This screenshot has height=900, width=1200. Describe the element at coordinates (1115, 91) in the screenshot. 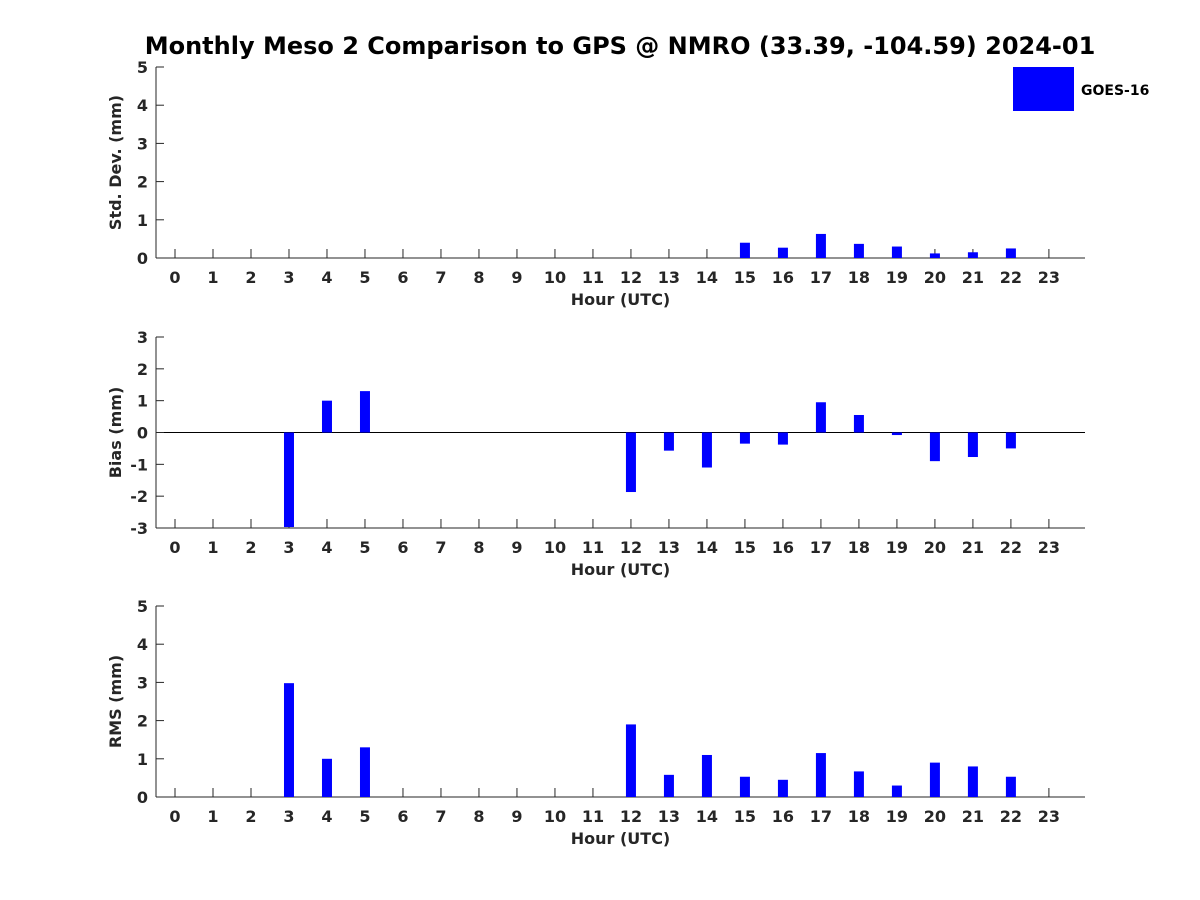

I see `legend-label: GOES-16` at that location.